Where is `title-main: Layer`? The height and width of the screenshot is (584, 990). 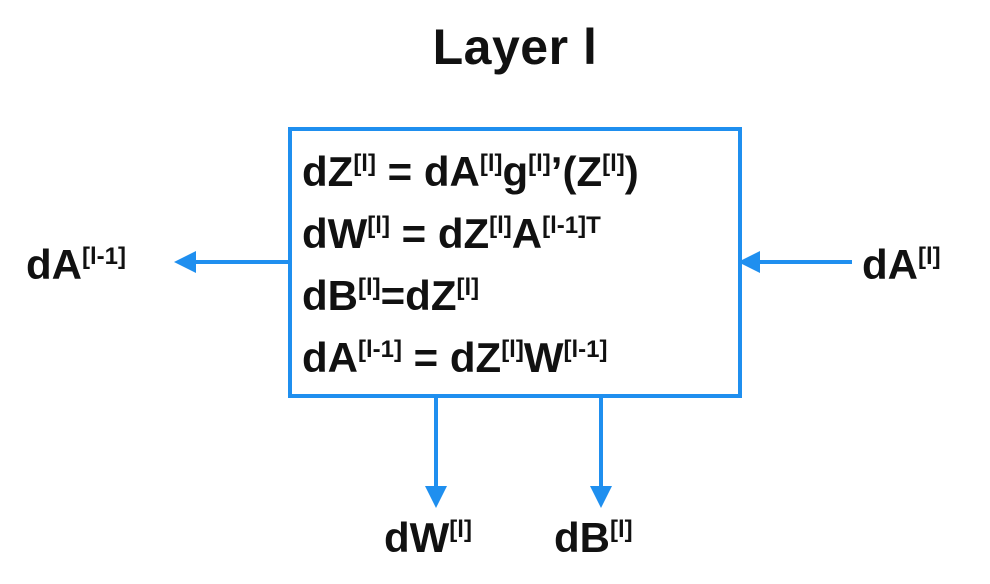
title-main: Layer is located at coordinates (507, 47).